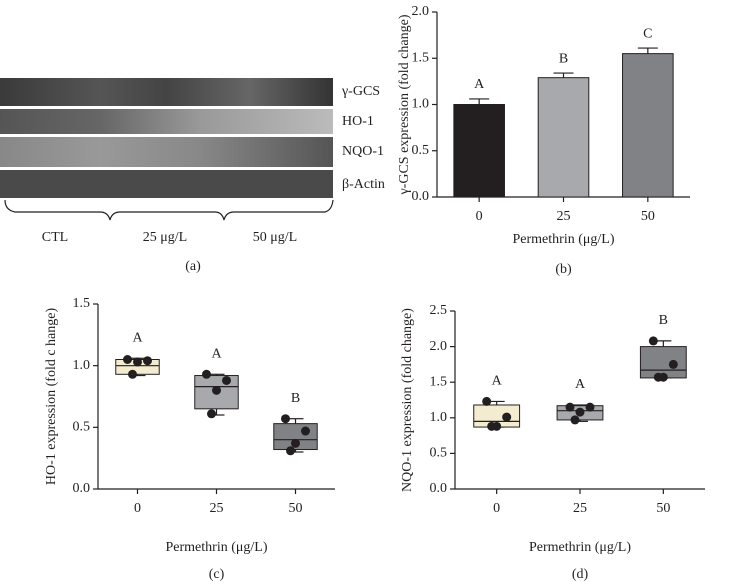  I want to click on y-axis-label: HO-1 expression (fold c hange), so click(51, 397).